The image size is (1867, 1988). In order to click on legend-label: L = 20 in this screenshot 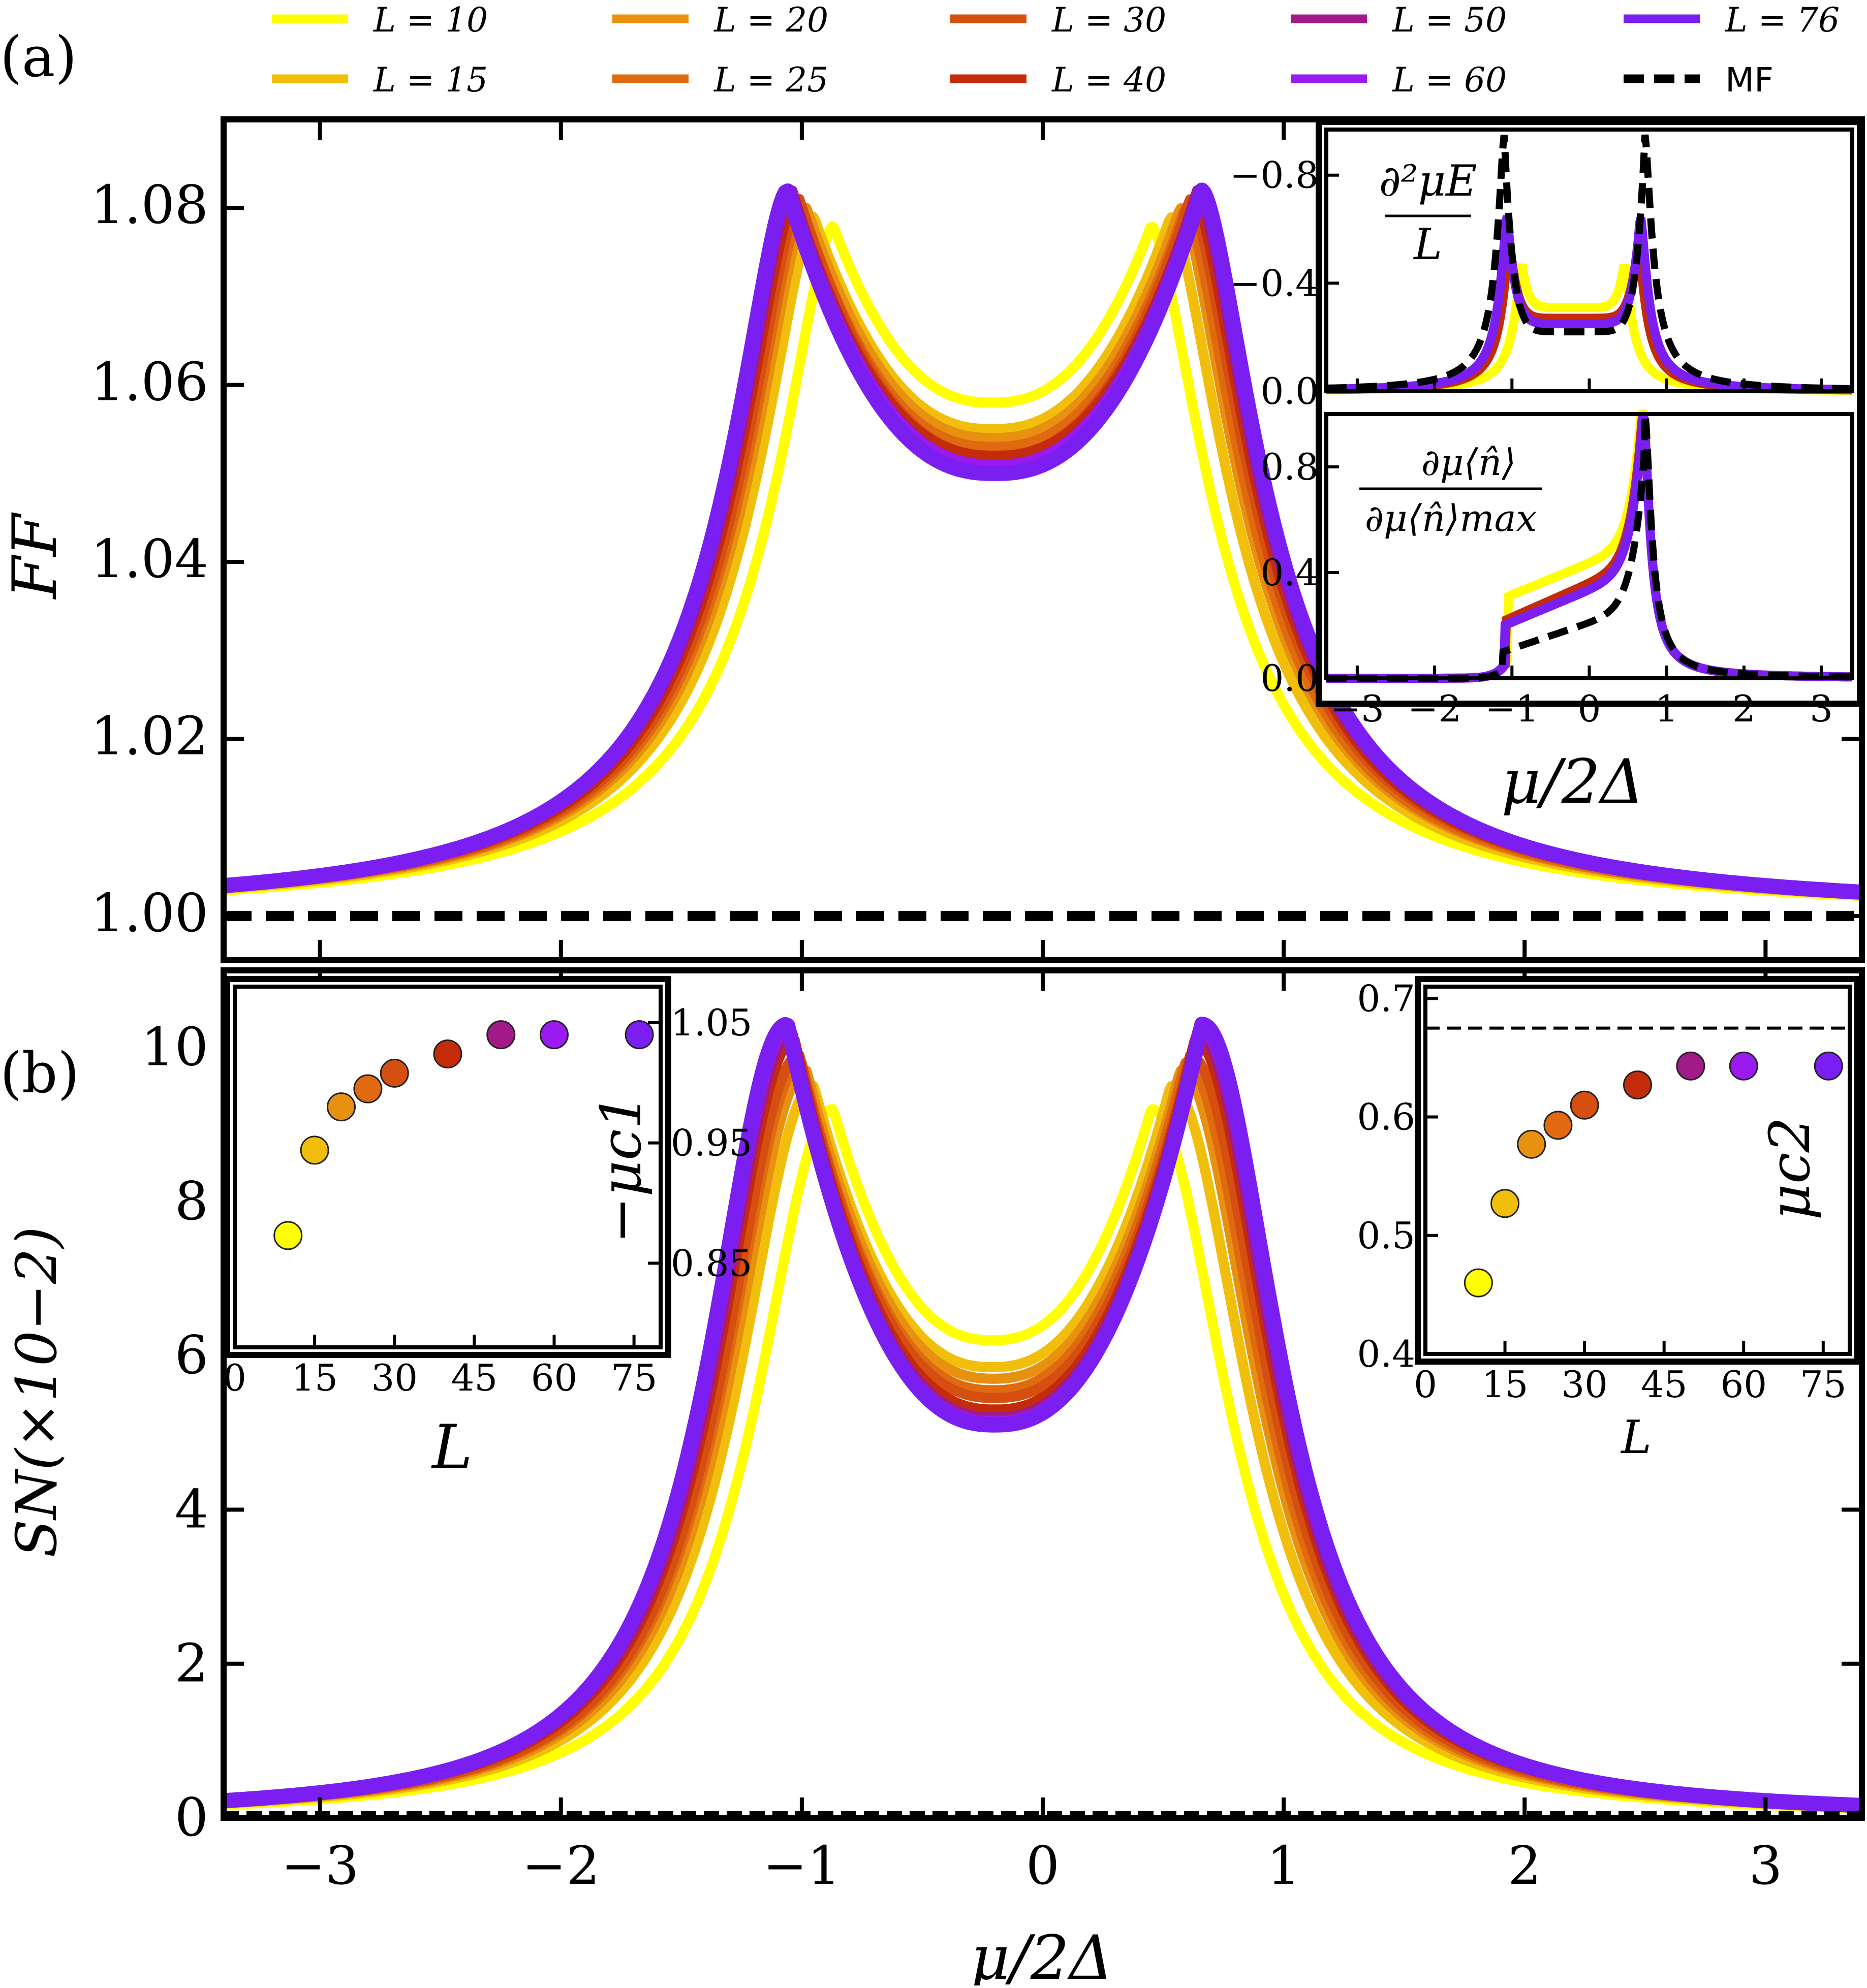, I will do `click(770, 20)`.